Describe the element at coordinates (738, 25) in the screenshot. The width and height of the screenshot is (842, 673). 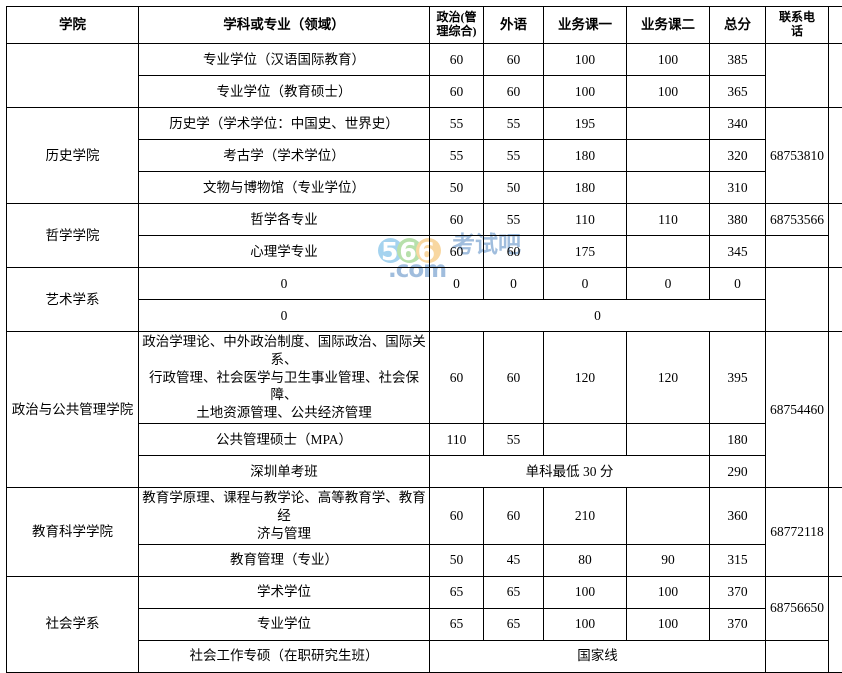
I see `header-total: 总分` at that location.